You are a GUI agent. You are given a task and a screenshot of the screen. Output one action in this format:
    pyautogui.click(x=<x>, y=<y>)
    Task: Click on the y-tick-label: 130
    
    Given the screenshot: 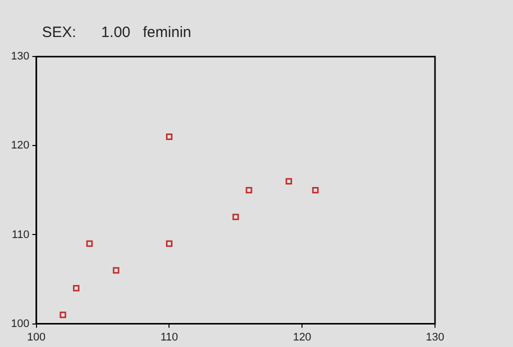 What is the action you would take?
    pyautogui.click(x=20, y=56)
    